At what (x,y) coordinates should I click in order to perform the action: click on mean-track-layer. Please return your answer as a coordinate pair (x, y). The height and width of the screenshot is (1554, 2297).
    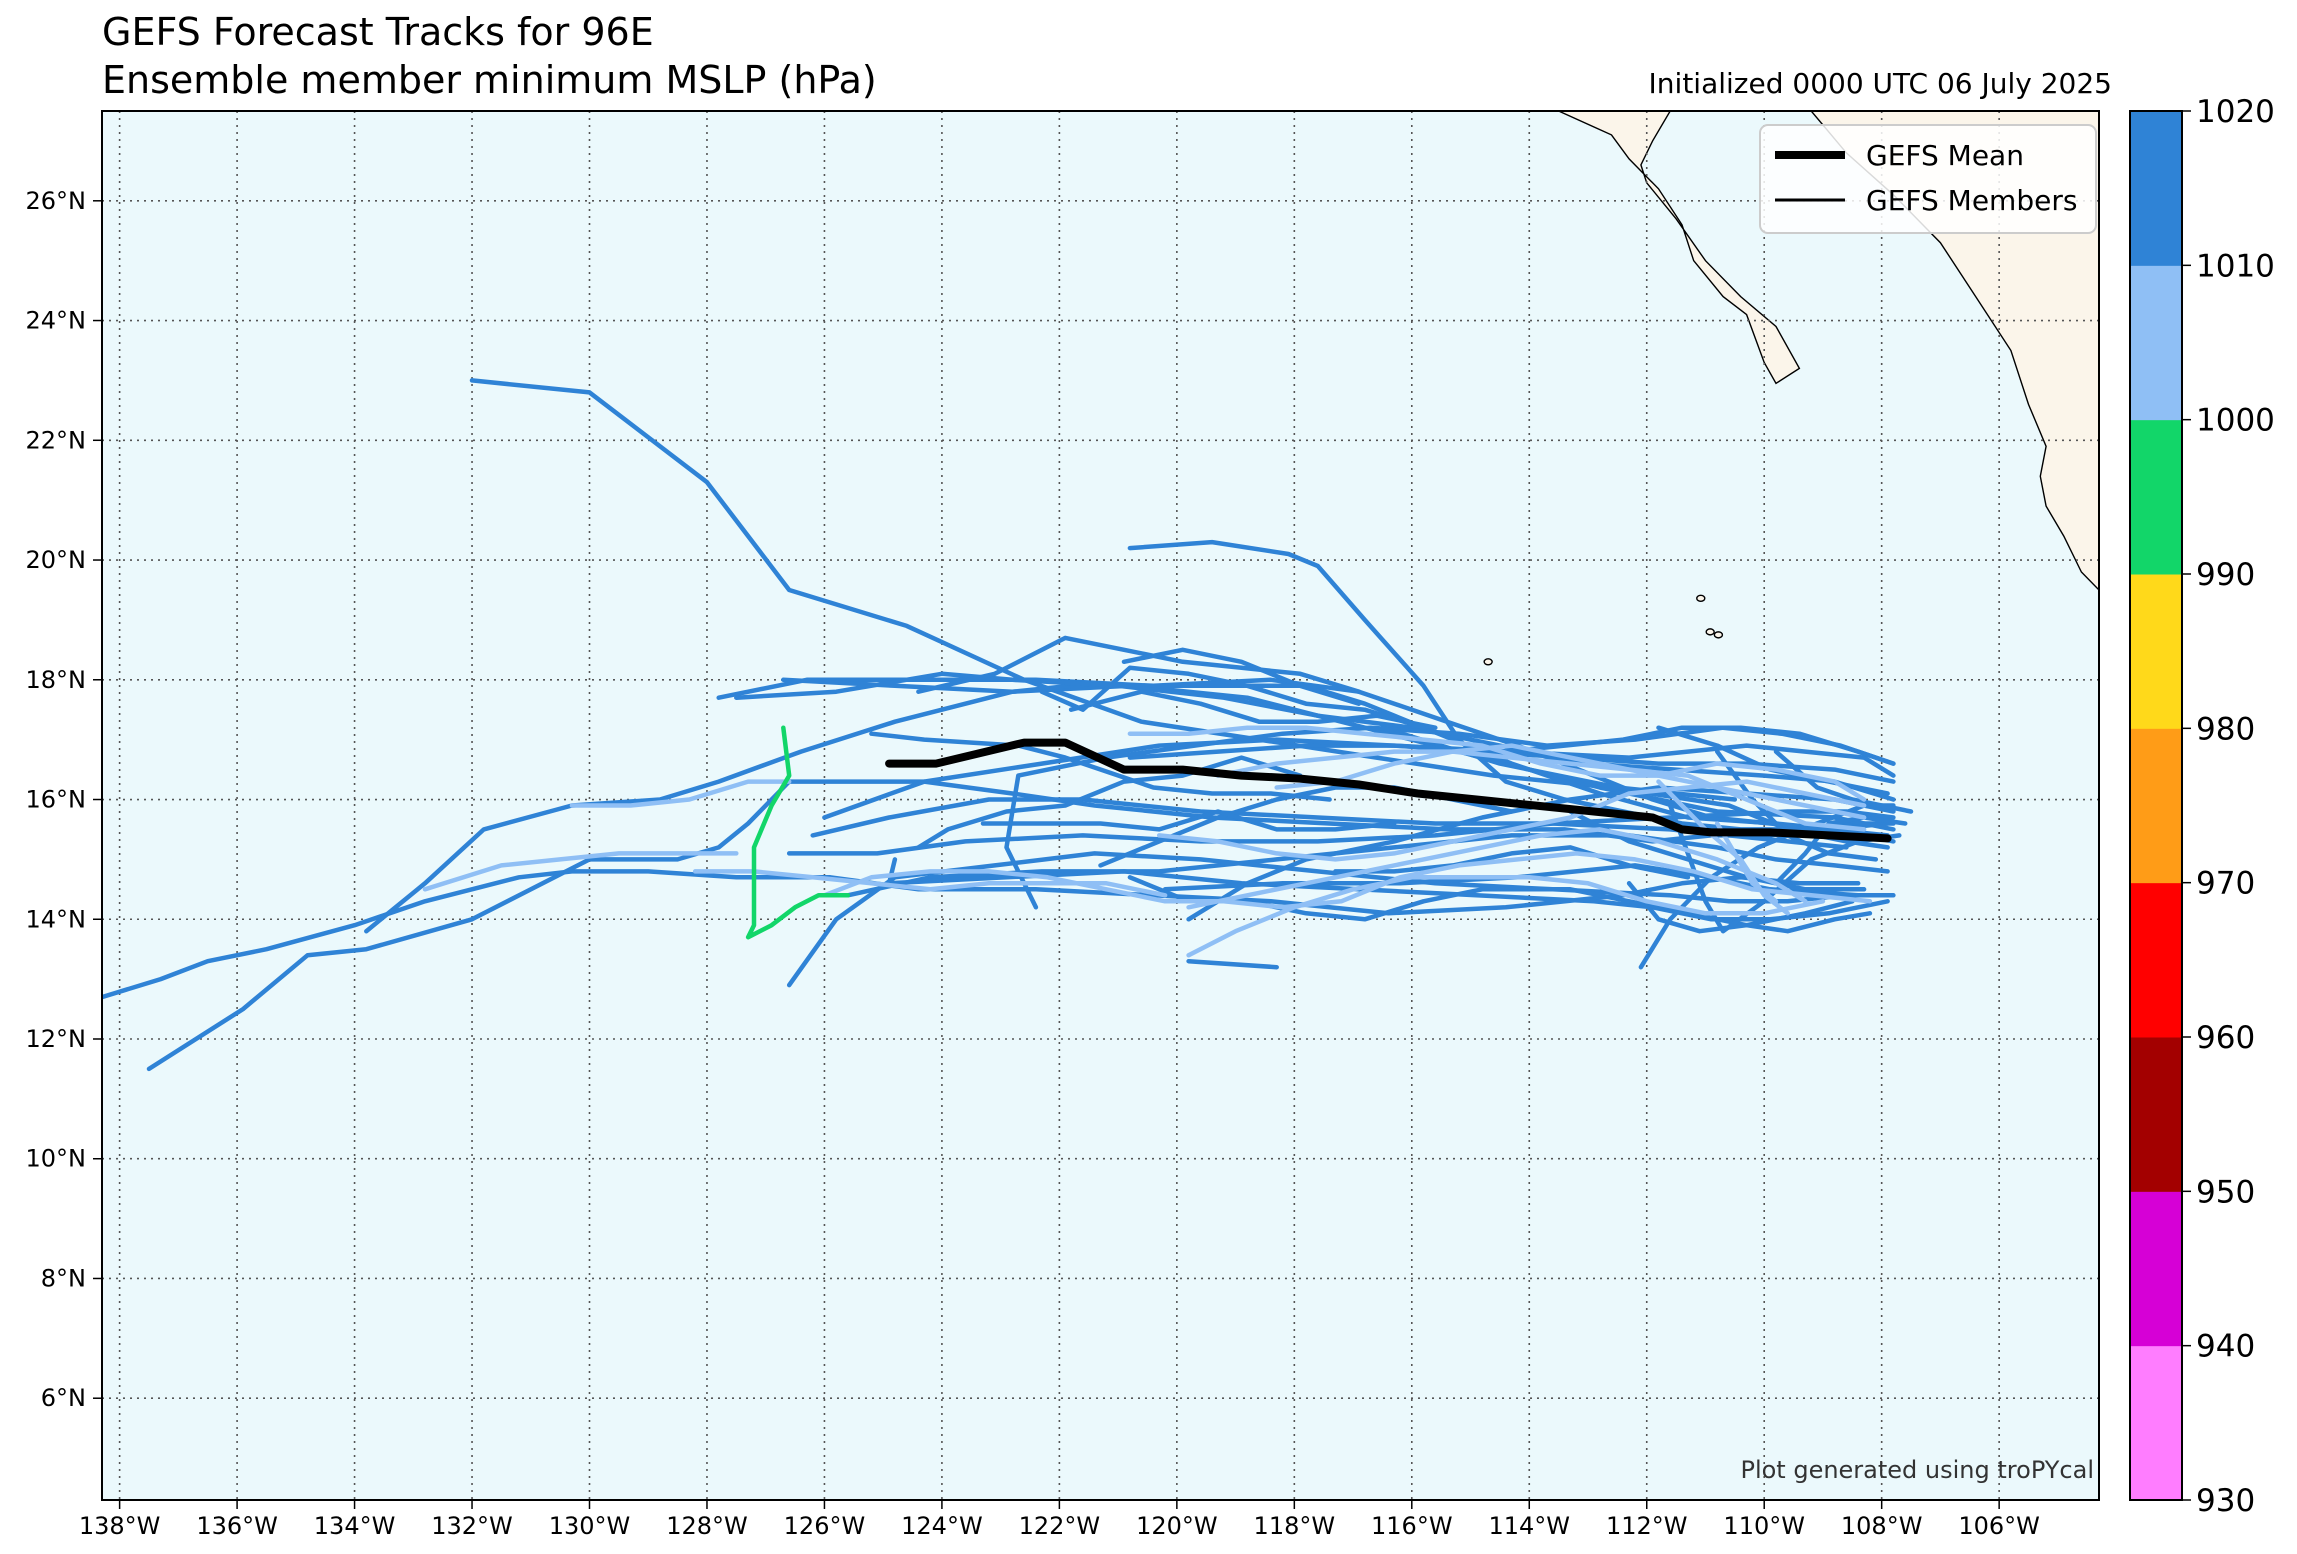
    Looking at the image, I should click on (1388, 790).